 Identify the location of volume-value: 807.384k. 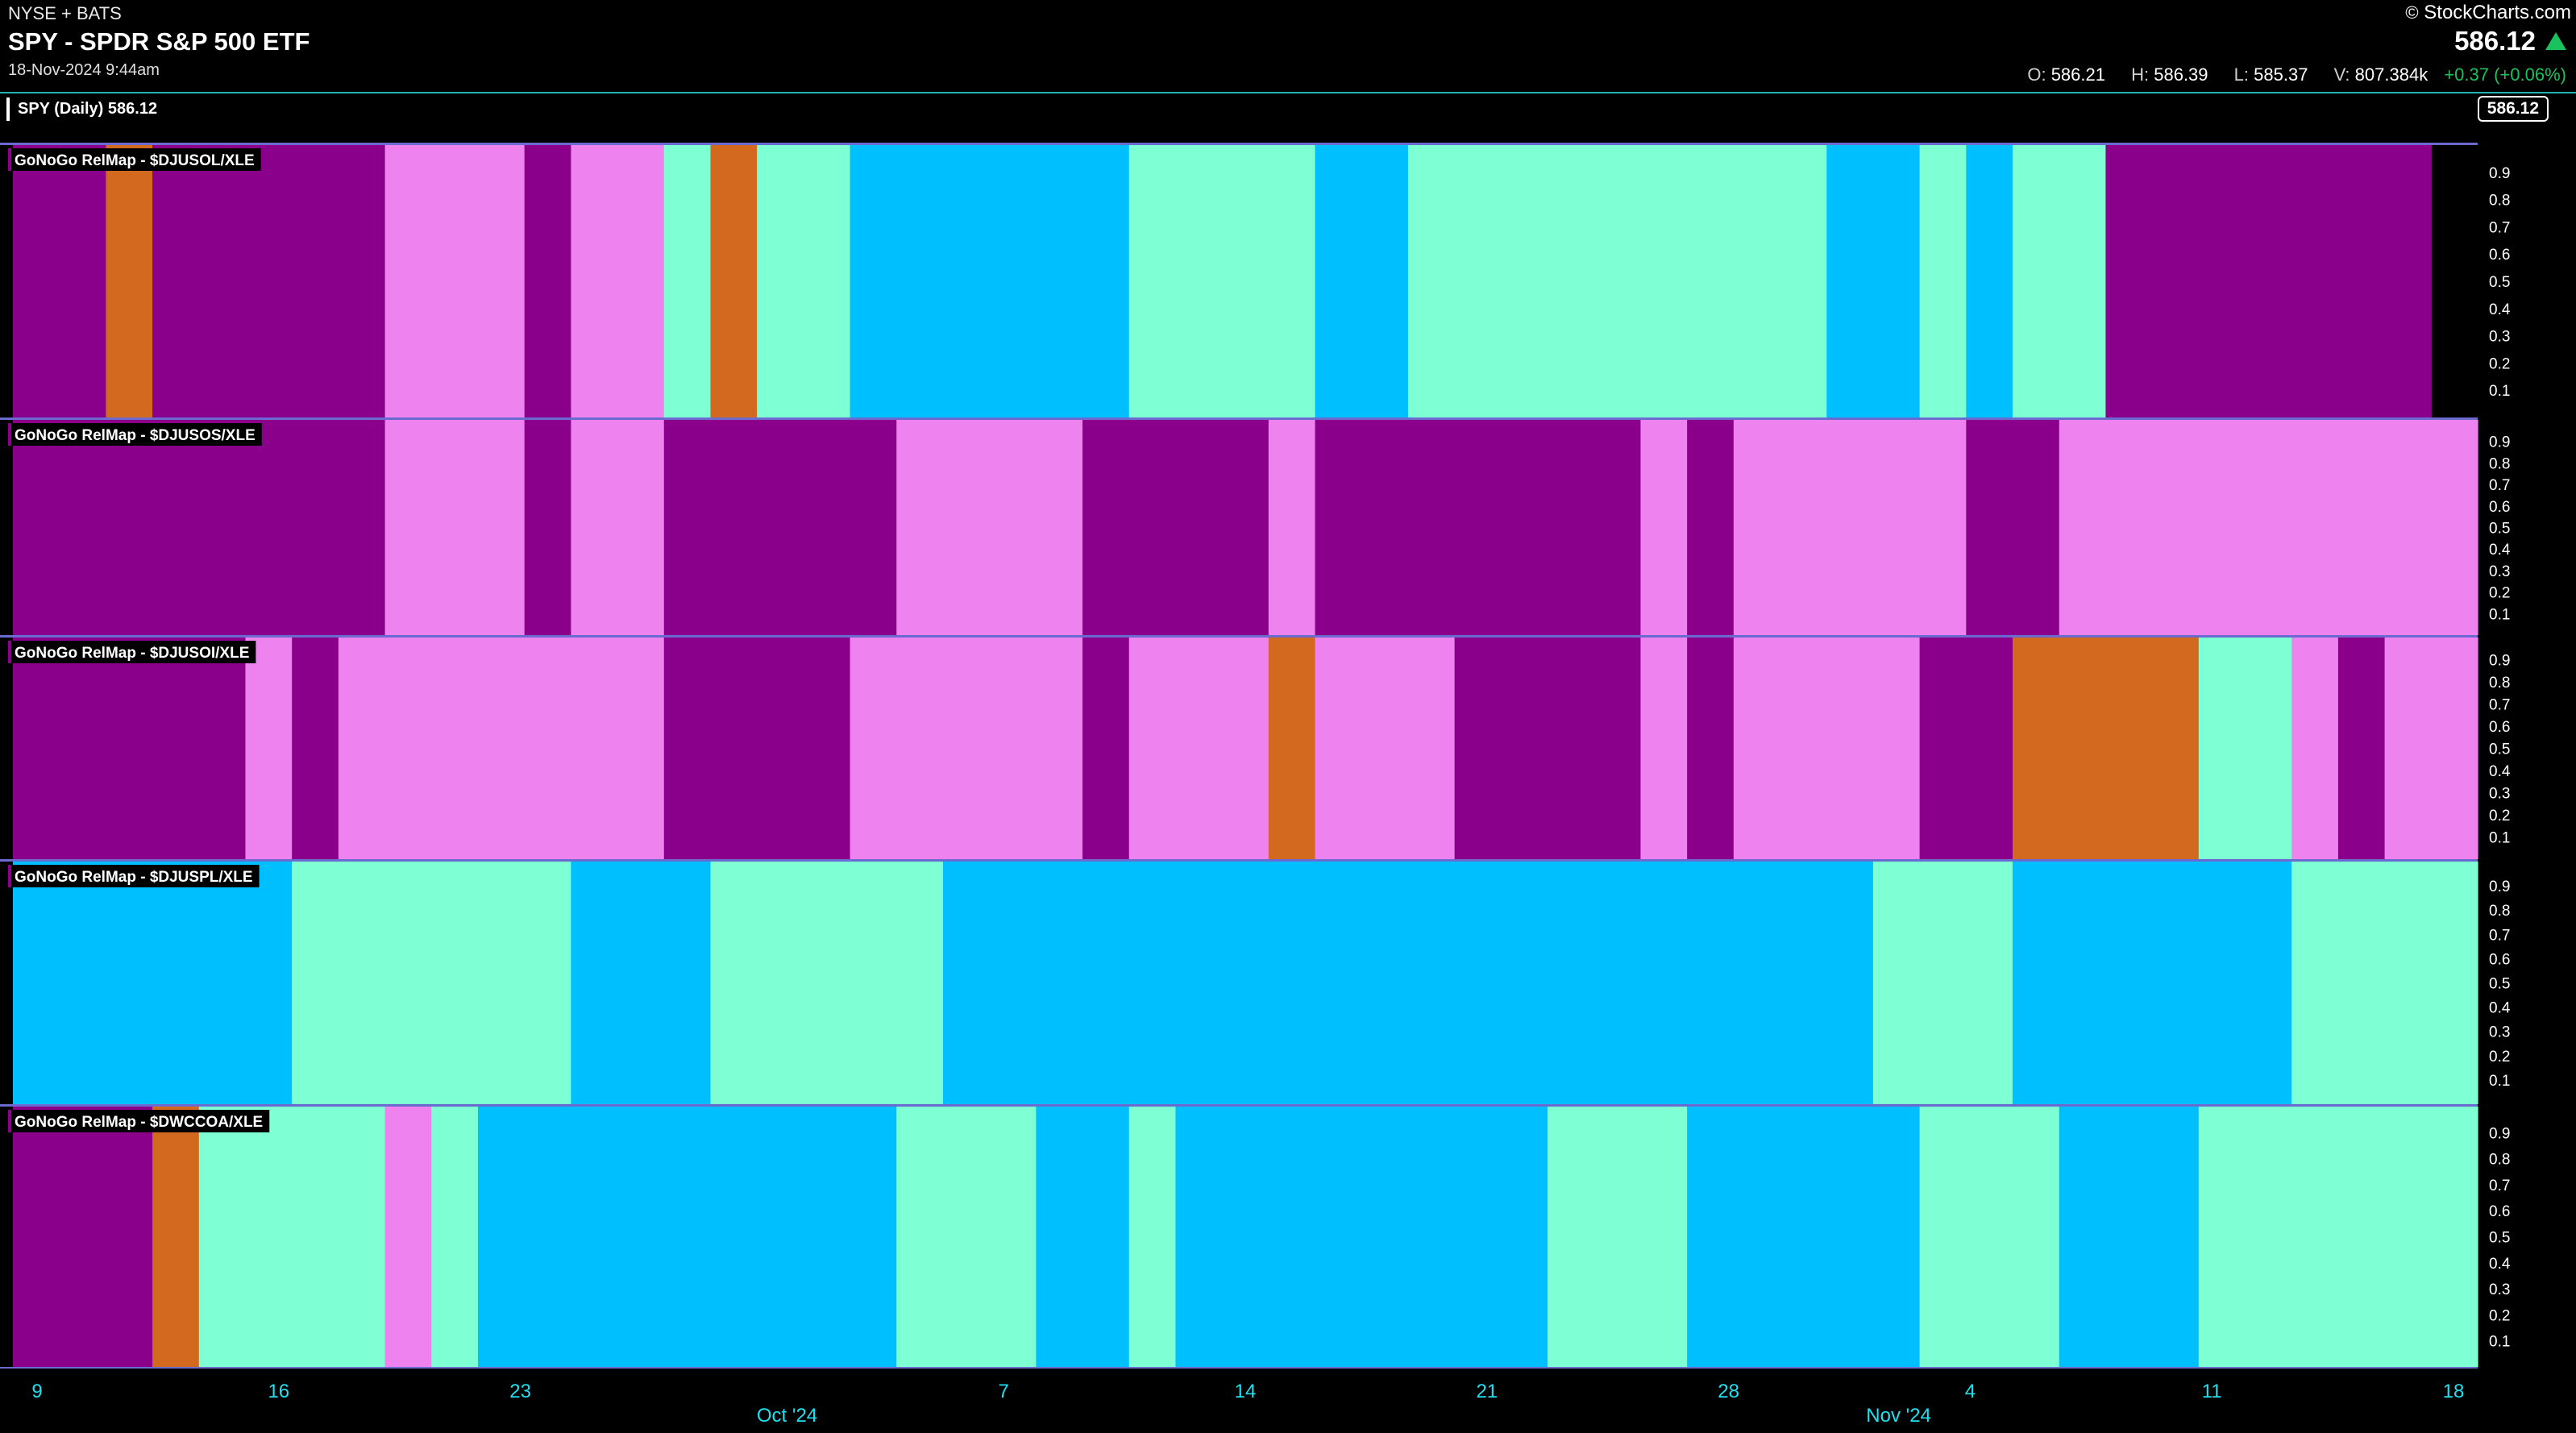
(2391, 74).